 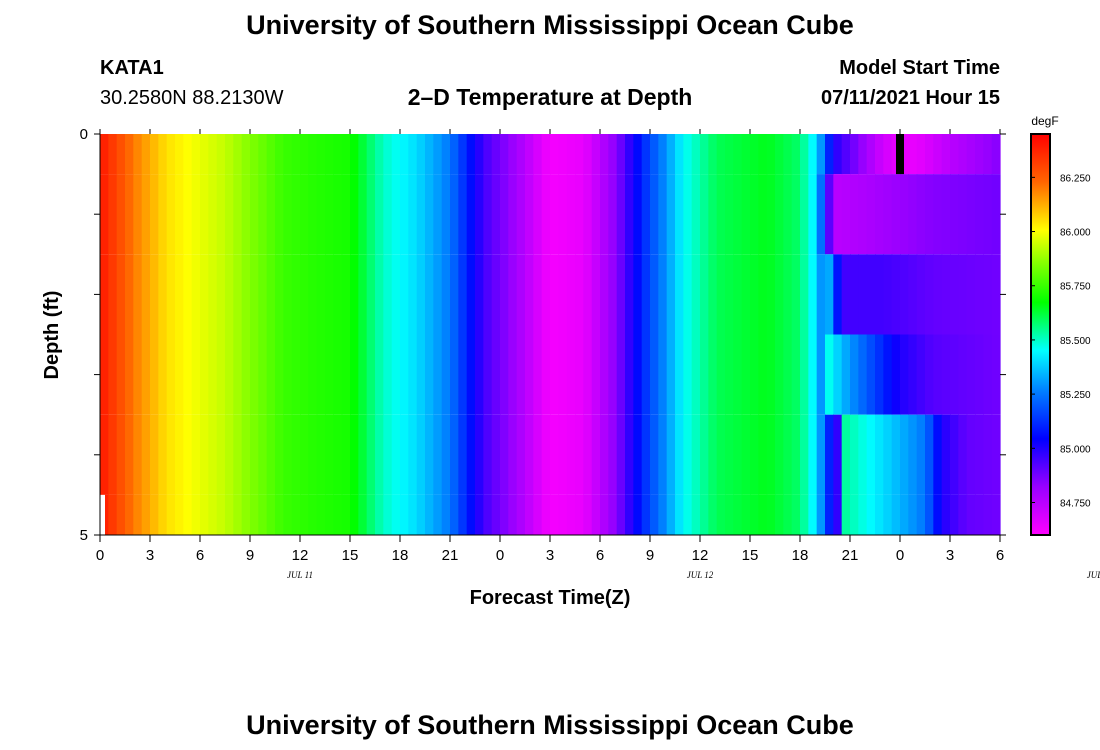 I want to click on missing-data-cell, so click(x=102, y=514).